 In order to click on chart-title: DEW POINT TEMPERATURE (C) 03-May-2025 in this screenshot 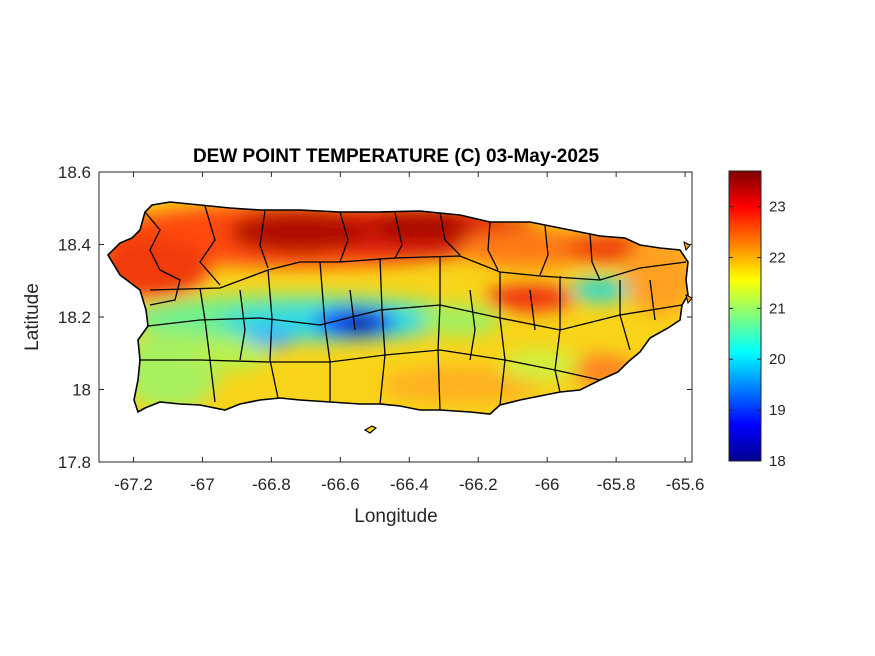, I will do `click(396, 156)`.